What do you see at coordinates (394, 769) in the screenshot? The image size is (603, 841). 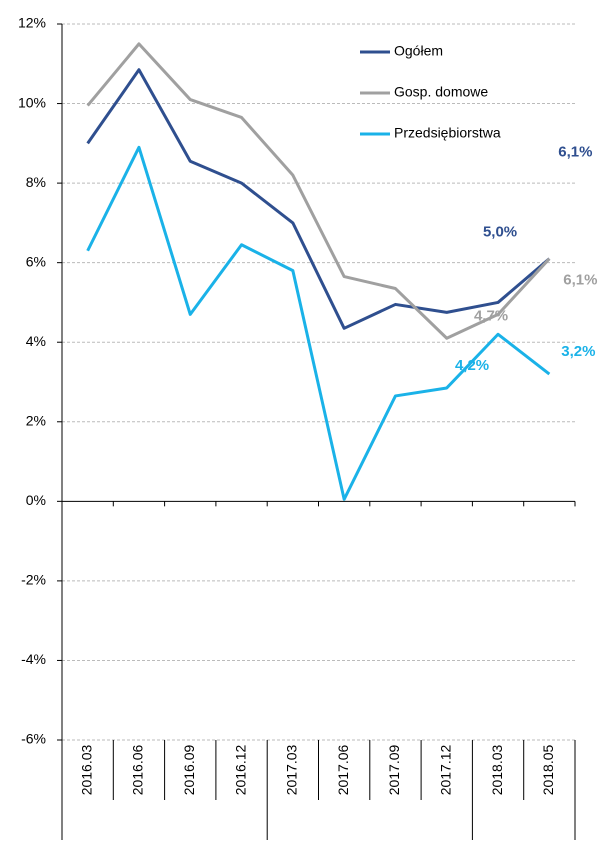 I see `x-tick-label: 2017.09` at bounding box center [394, 769].